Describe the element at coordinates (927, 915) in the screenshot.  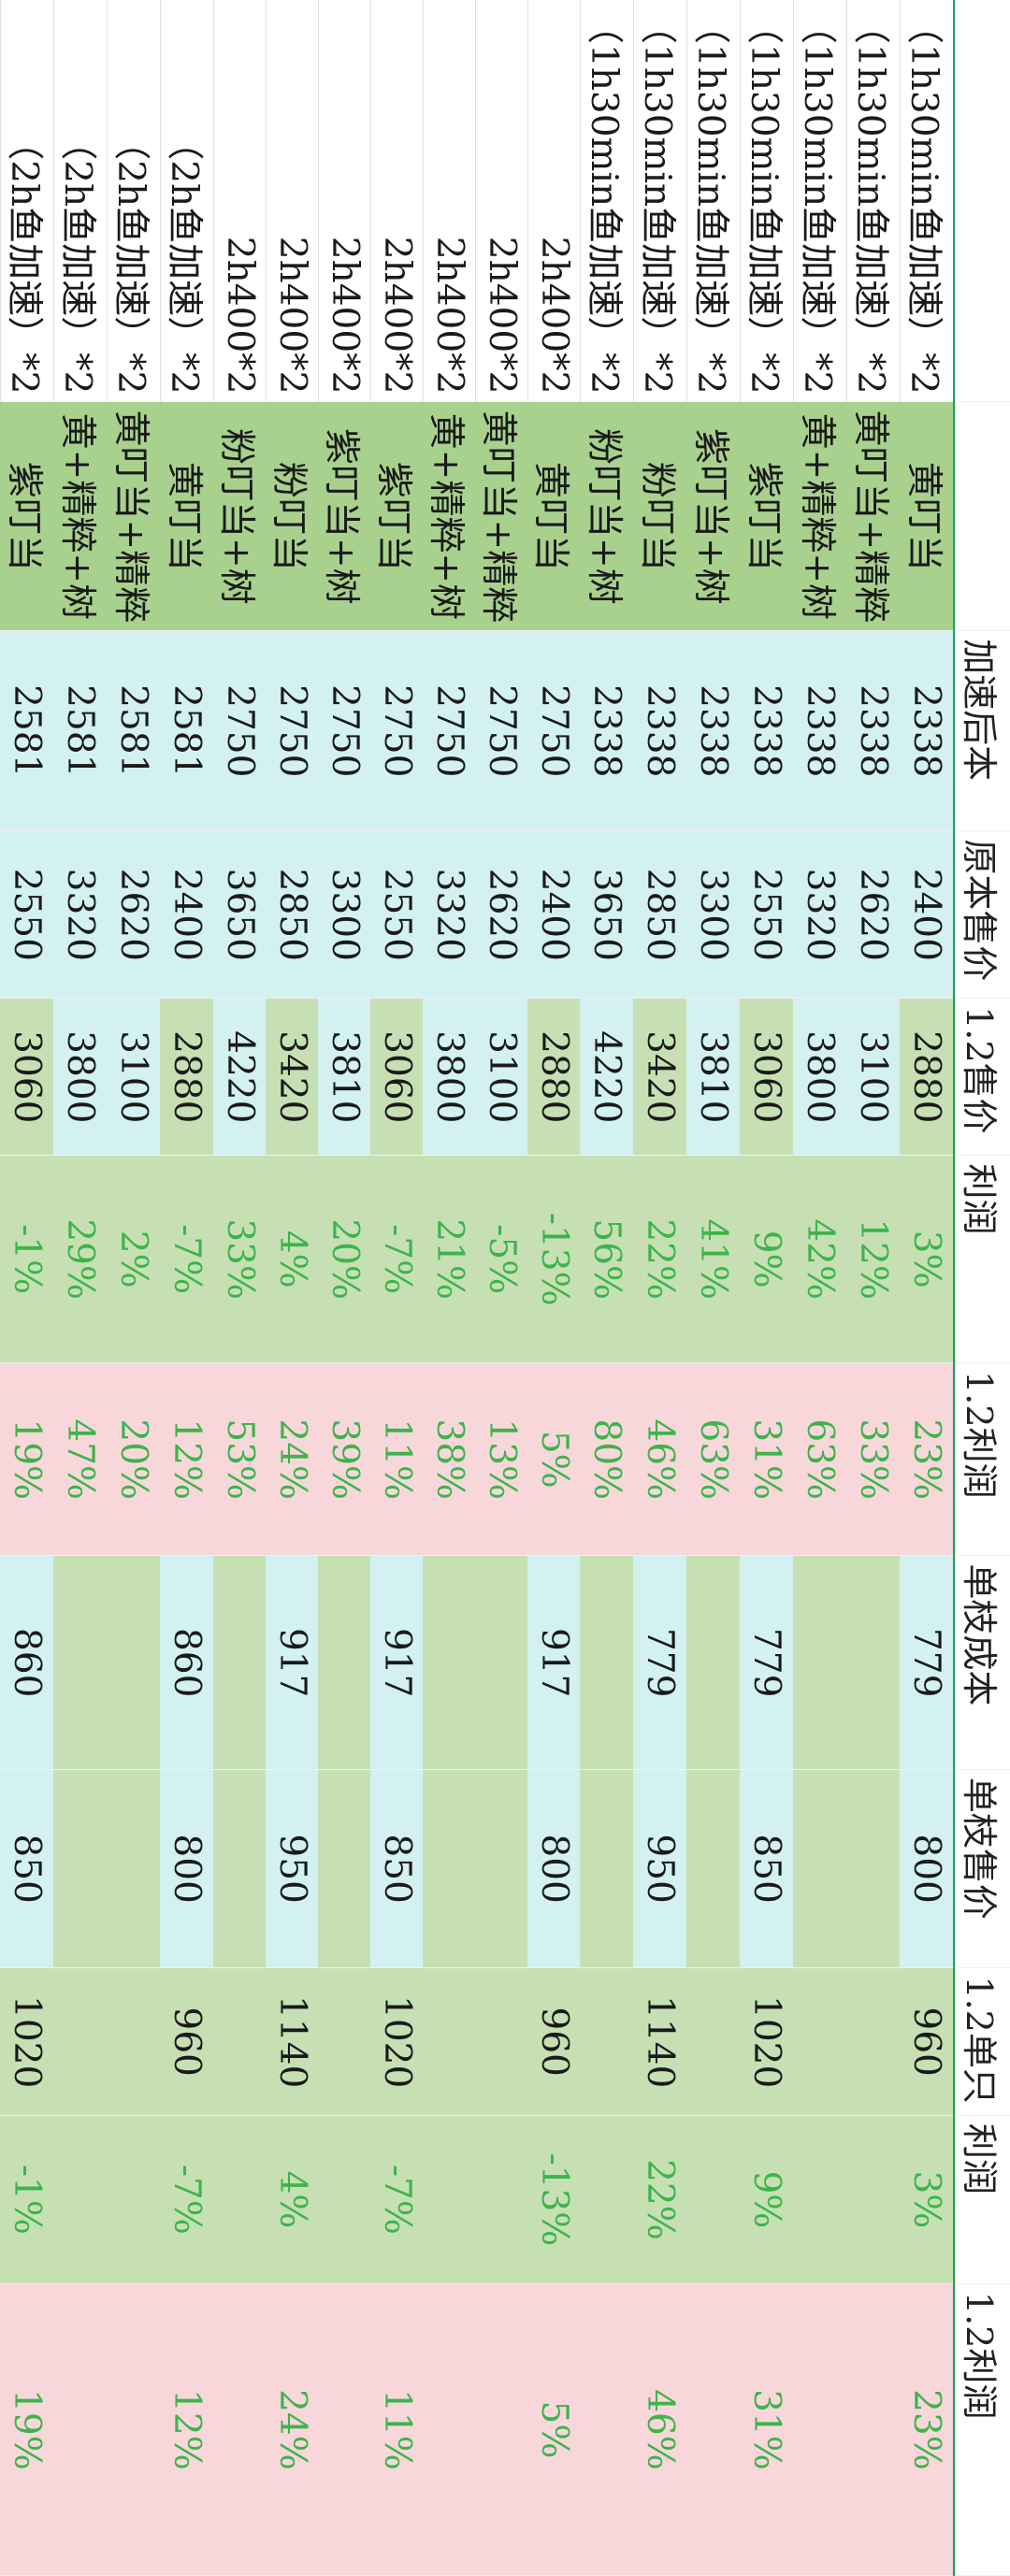
I see `cell-original-price: 2400` at that location.